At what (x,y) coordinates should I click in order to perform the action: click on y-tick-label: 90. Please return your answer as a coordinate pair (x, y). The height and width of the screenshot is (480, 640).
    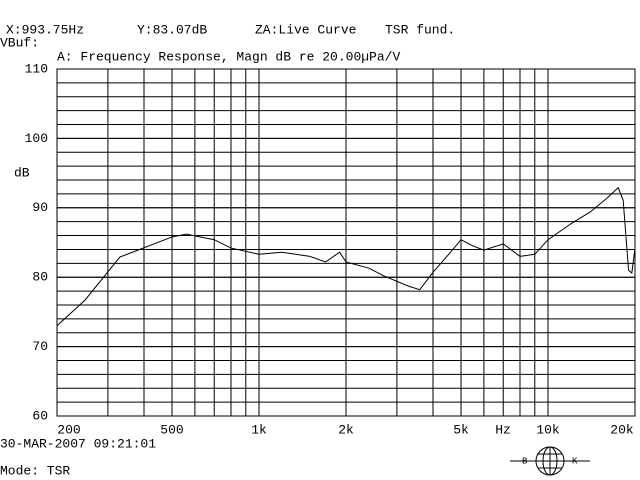
    Looking at the image, I should click on (40, 207).